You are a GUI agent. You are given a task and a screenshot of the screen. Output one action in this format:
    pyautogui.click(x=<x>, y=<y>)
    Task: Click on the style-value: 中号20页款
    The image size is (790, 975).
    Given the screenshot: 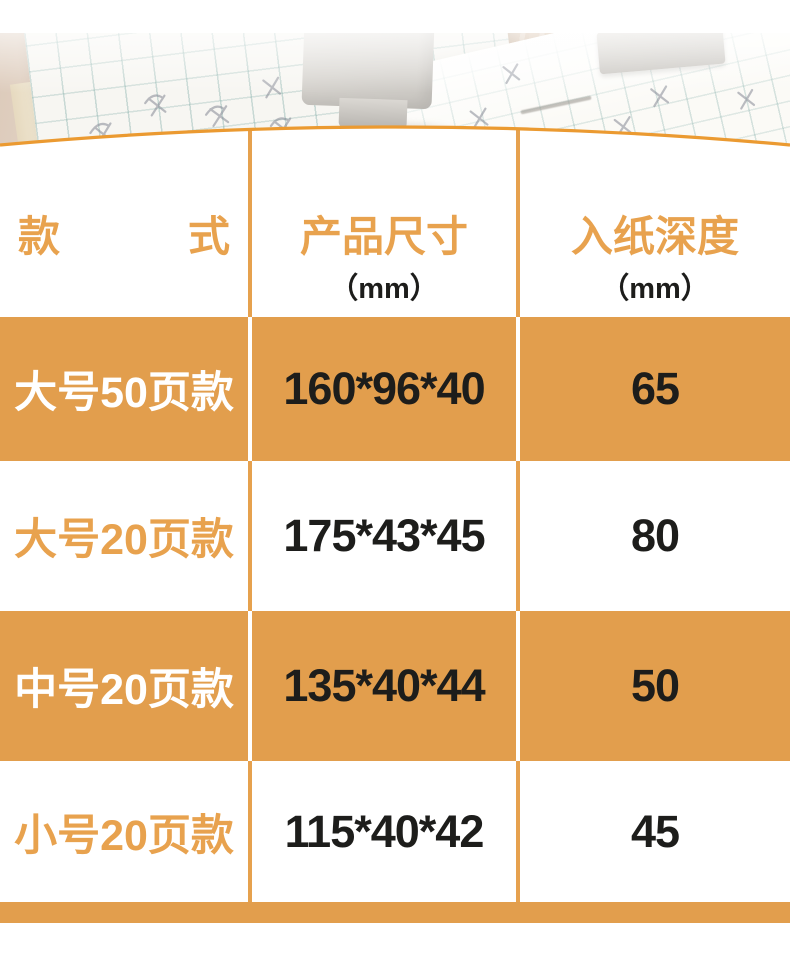 What is the action you would take?
    pyautogui.click(x=124, y=690)
    